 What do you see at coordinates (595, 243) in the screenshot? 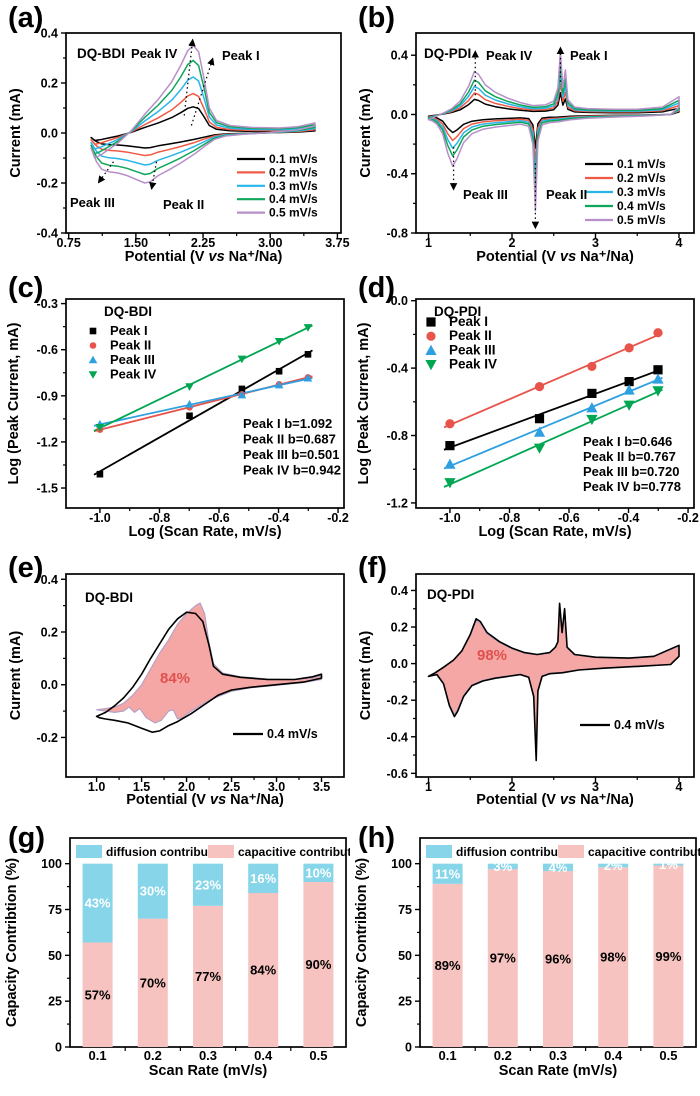
I see `x-tick-label: 3` at bounding box center [595, 243].